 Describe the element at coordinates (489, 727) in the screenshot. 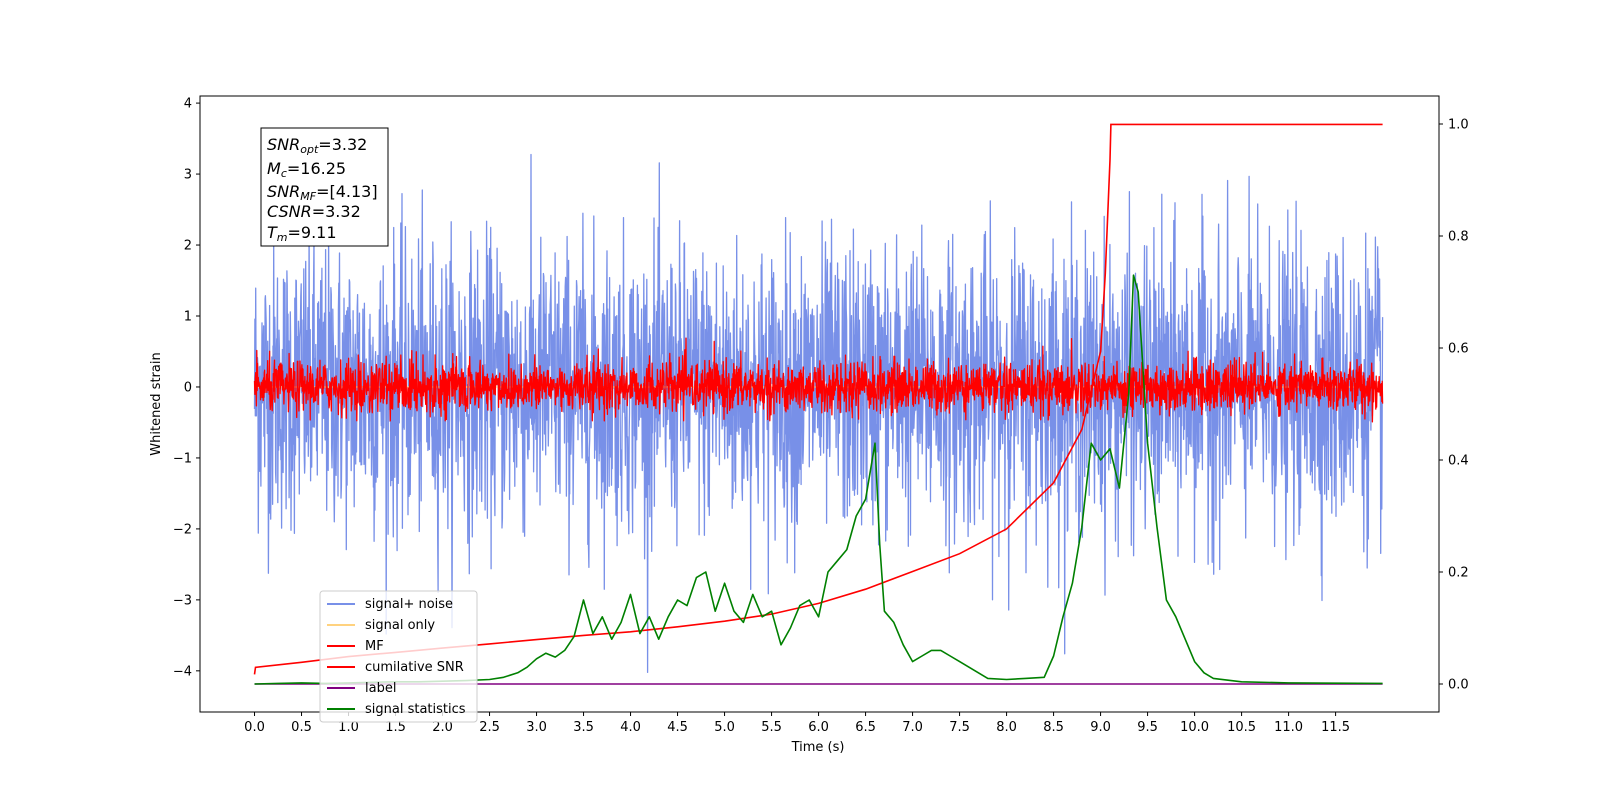

I see `x-tick-label: 2.5` at that location.